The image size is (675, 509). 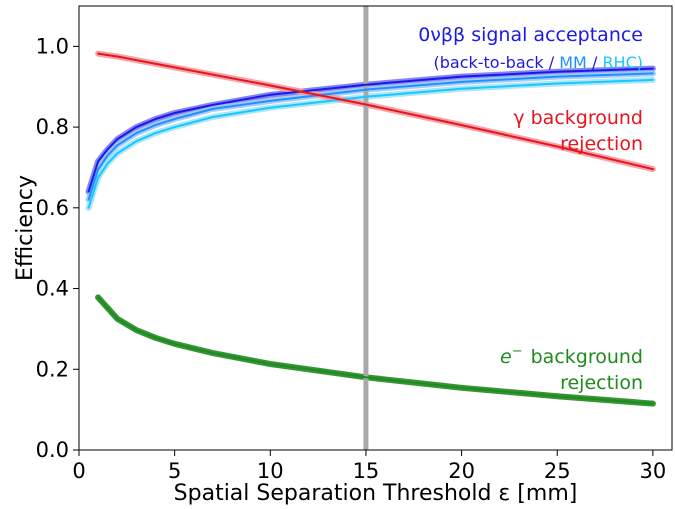 What do you see at coordinates (52, 127) in the screenshot?
I see `y-tick-label: 0.8` at bounding box center [52, 127].